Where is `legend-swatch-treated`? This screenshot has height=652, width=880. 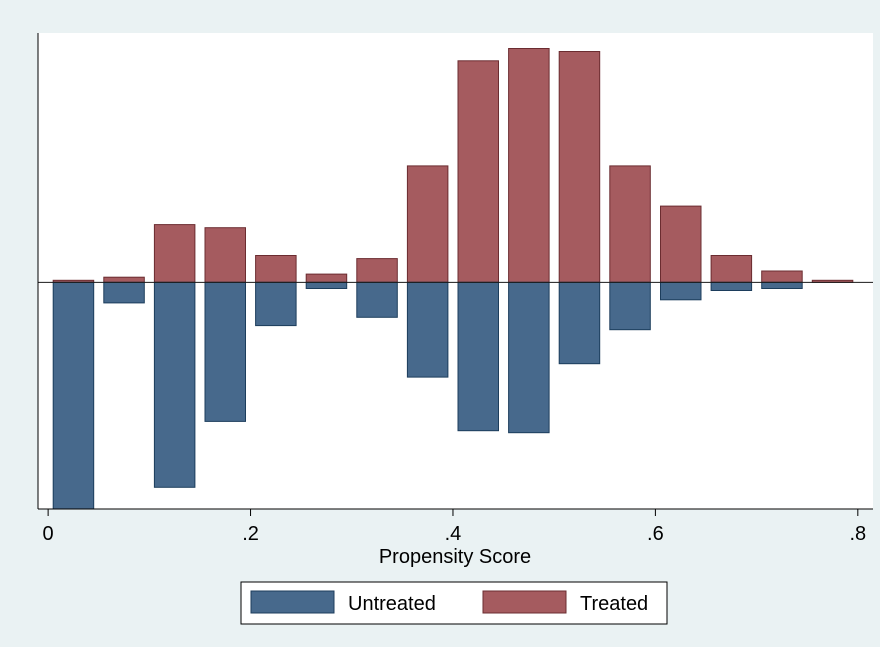 legend-swatch-treated is located at coordinates (524, 602).